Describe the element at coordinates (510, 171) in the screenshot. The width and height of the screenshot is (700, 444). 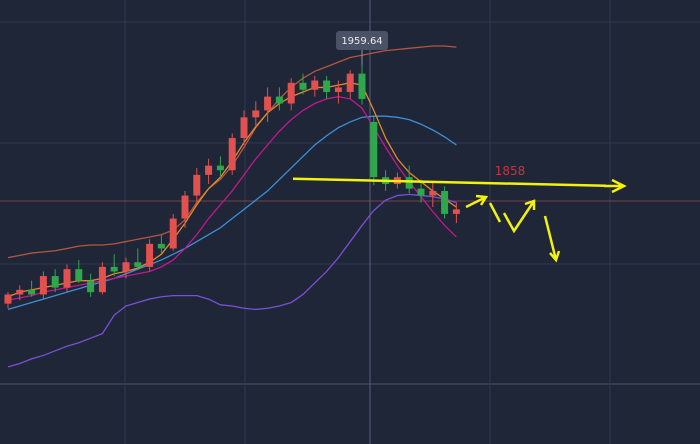
I see `level-label: 1858` at that location.